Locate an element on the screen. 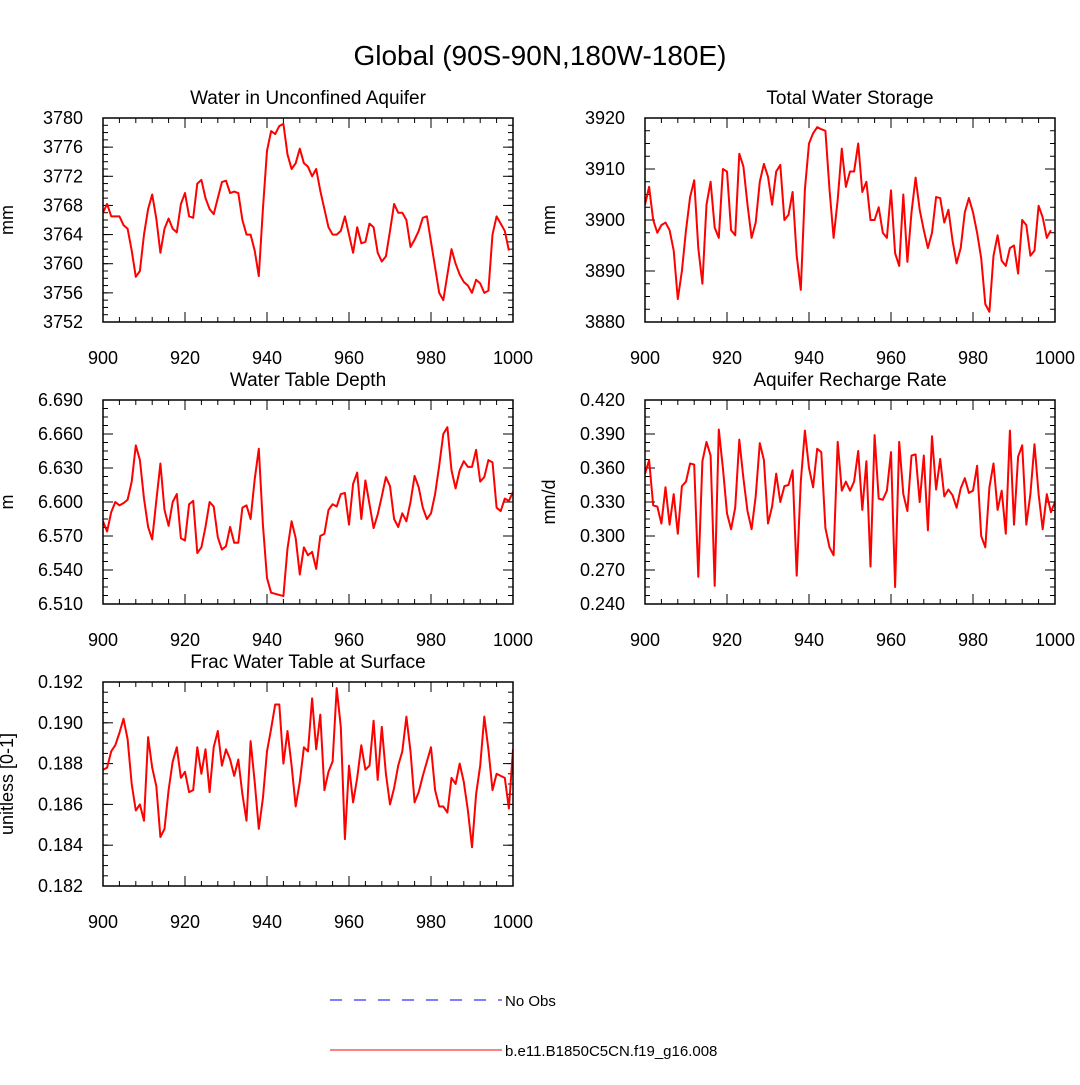 This screenshot has width=1080, height=1085. y-tick-label: 6.600 is located at coordinates (60, 502).